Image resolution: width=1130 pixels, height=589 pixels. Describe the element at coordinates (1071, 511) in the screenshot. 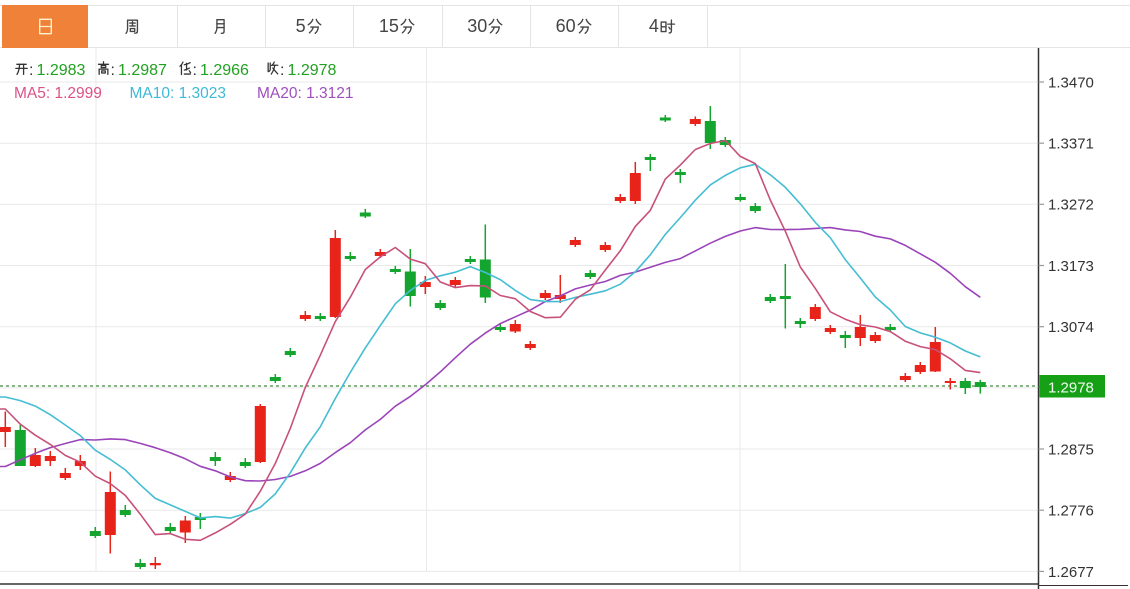

I see `svg-text: 1.2776` at that location.